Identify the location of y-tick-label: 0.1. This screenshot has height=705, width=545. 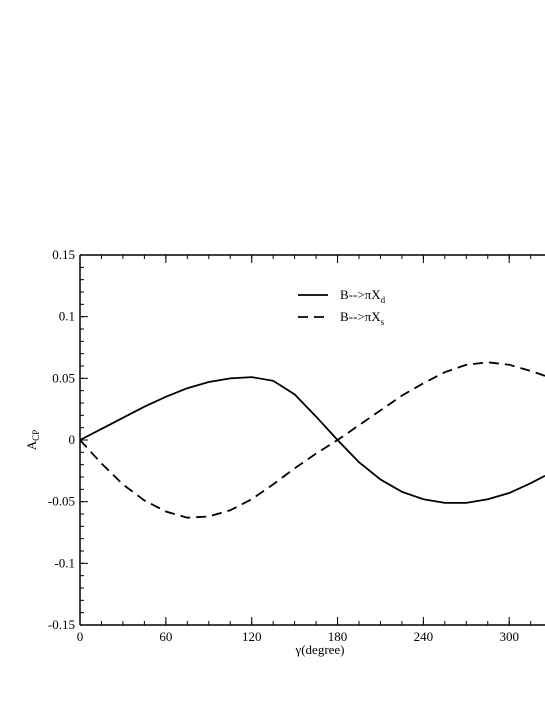
(67, 316).